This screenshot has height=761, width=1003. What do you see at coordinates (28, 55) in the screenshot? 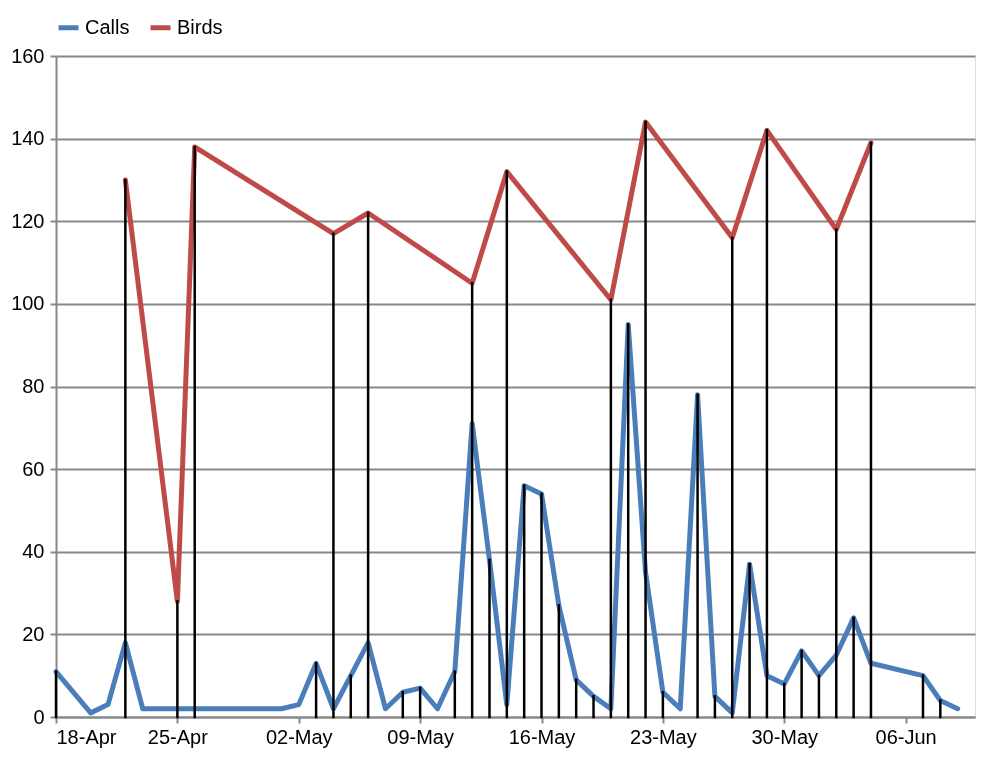
I see `y-tick-label: 160` at bounding box center [28, 55].